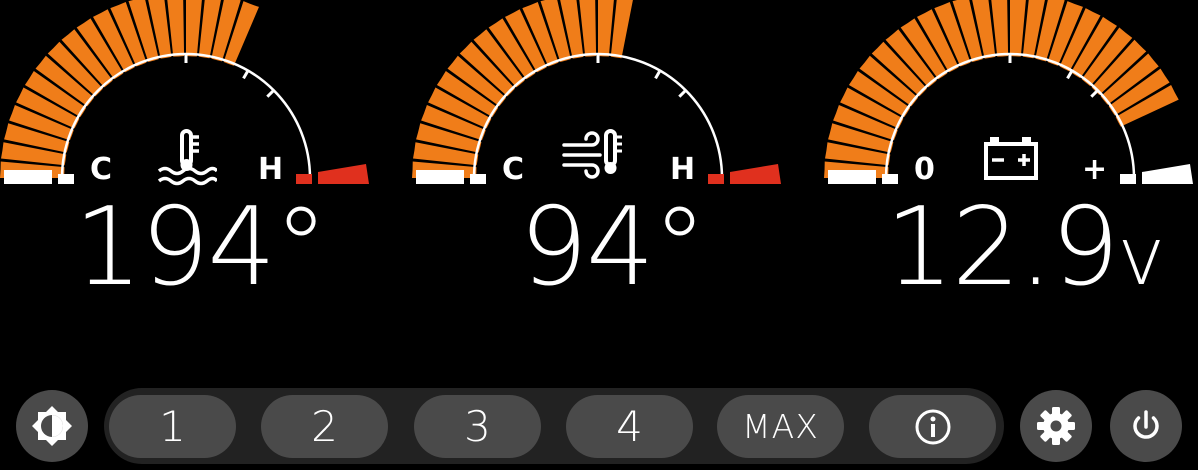  I want to click on gauge-right-label: H, so click(683, 169).